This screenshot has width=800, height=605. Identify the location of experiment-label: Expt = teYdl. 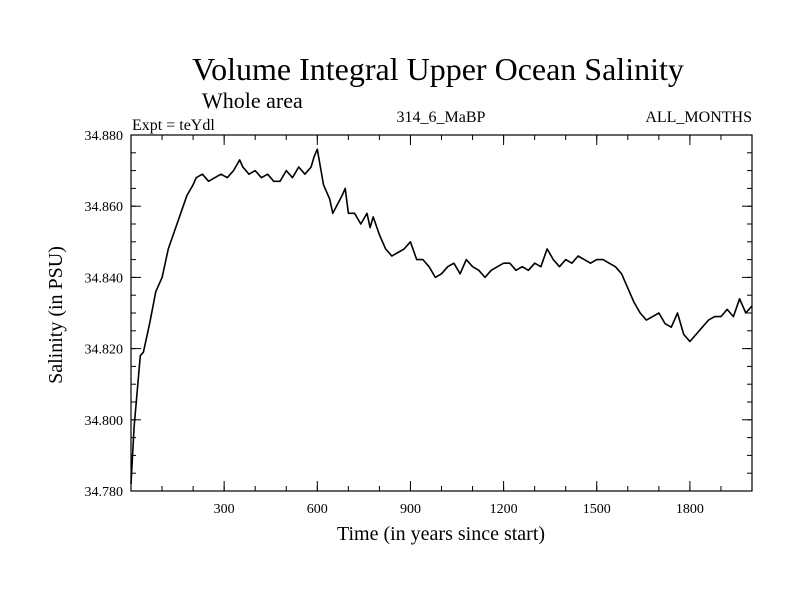
(173, 125).